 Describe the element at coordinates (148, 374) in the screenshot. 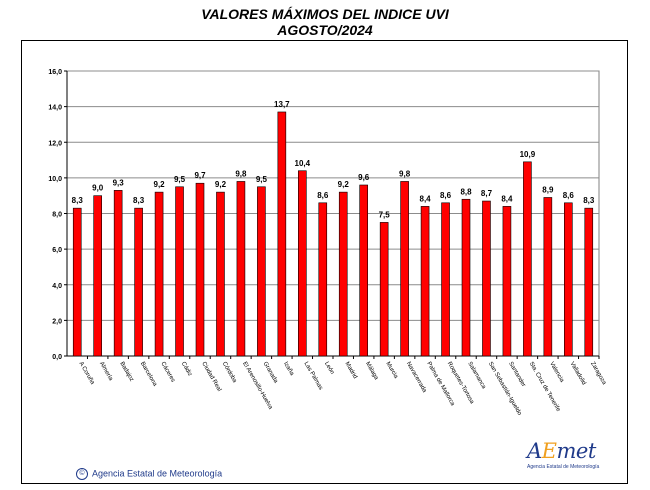

I see `x-tick-label: Barcelona` at that location.